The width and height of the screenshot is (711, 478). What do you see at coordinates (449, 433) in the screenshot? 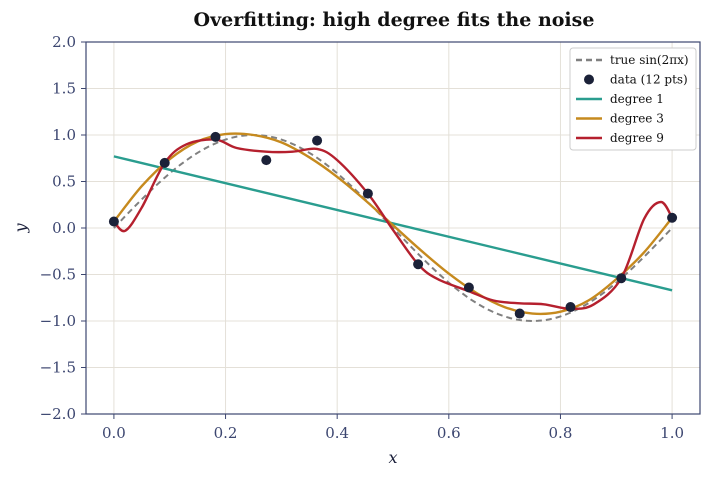
I see `x-tick-label: 0.6` at bounding box center [449, 433].